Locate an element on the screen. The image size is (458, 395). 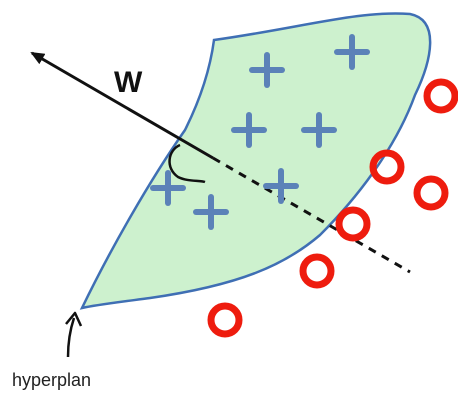
hyperplane-label: hyperplan is located at coordinates (51, 380).